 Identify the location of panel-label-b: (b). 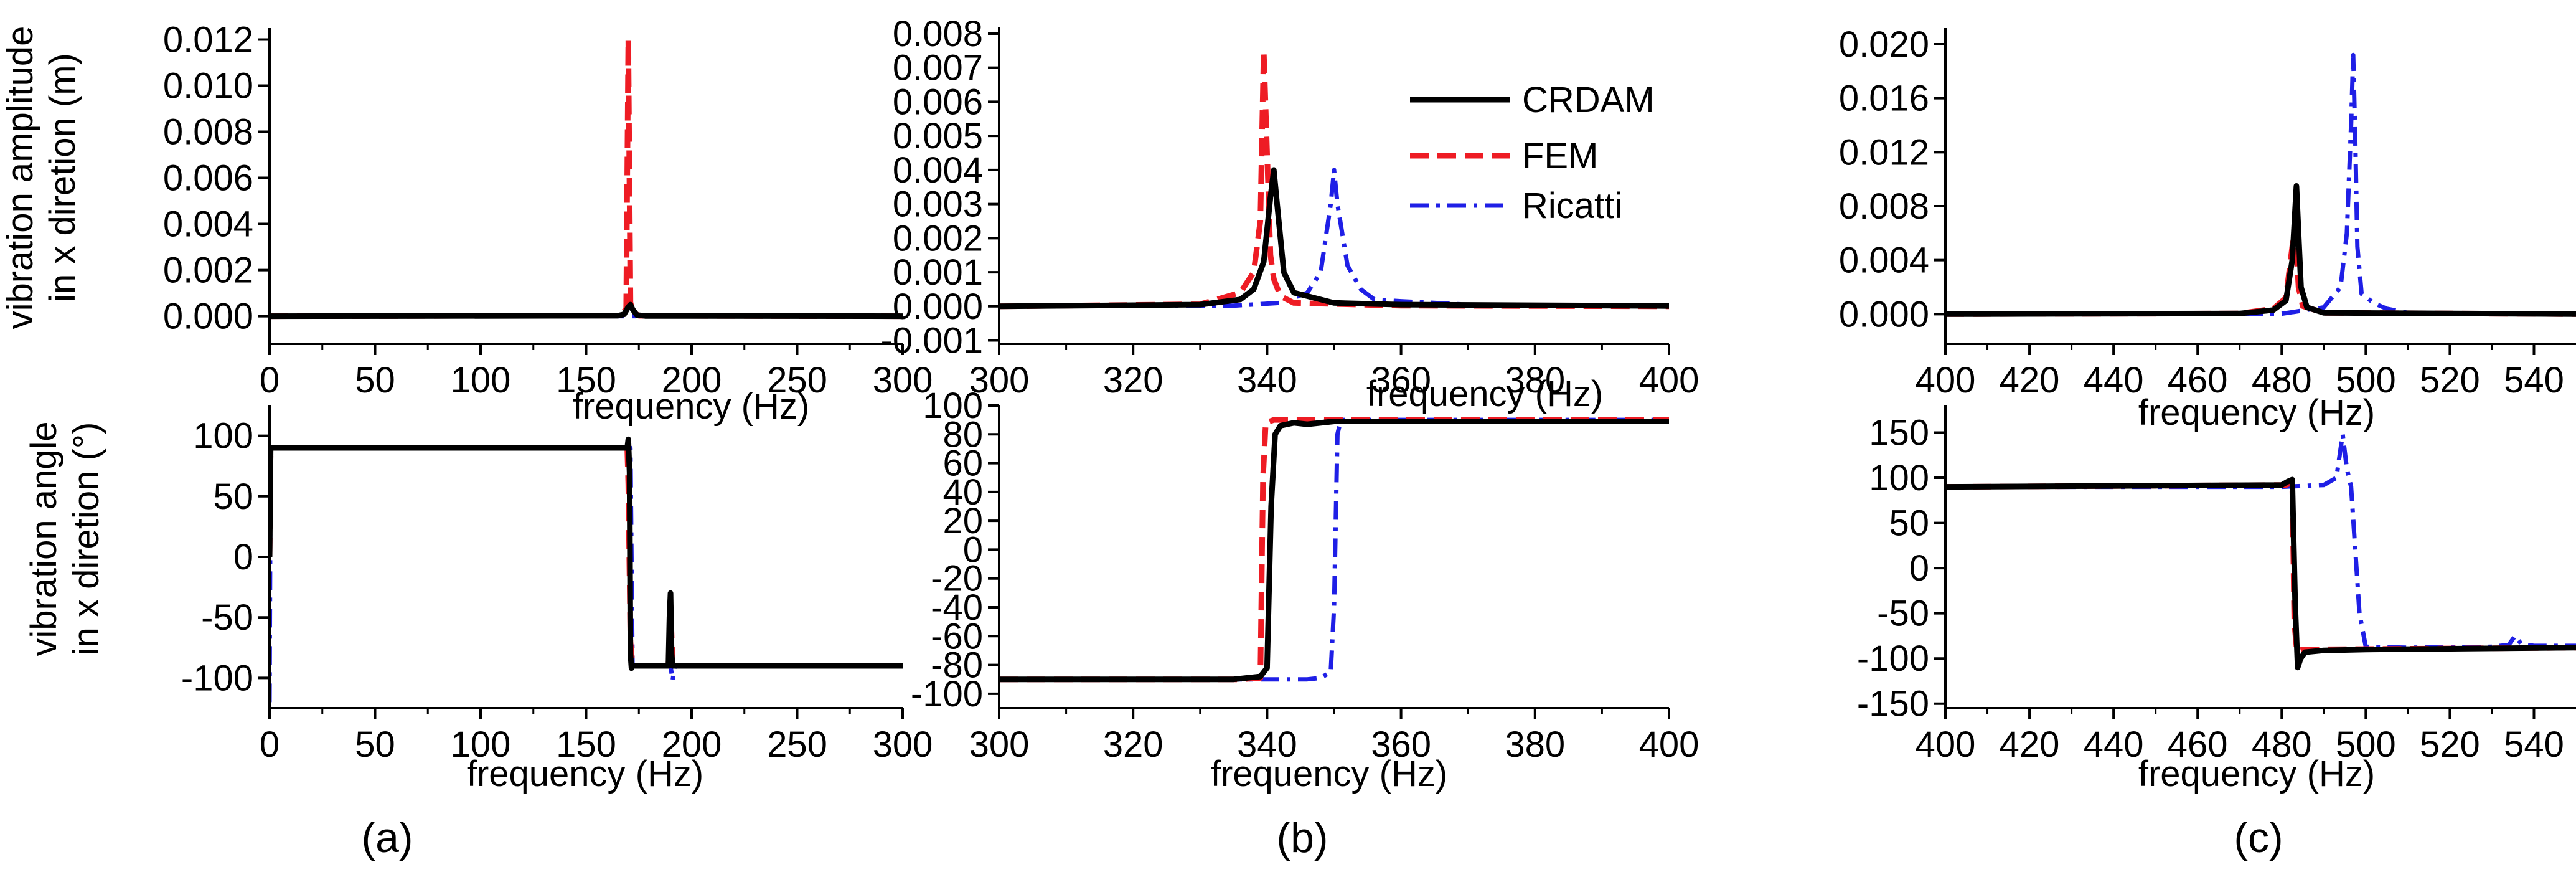
(1302, 837).